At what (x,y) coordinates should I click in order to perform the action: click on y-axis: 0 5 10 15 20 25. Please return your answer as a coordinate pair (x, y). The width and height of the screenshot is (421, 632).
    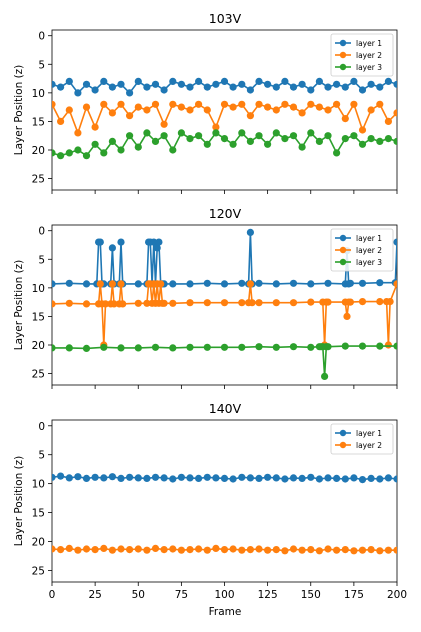
    Looking at the image, I should click on (42, 108).